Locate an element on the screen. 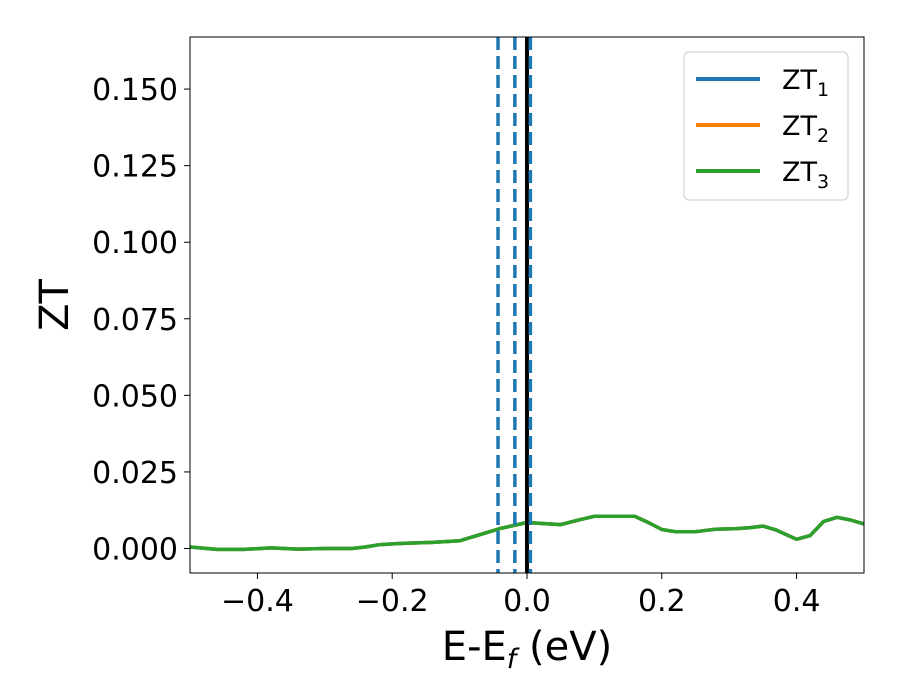 The height and width of the screenshot is (700, 900). x-axis-title-base: E-E is located at coordinates (474, 647).